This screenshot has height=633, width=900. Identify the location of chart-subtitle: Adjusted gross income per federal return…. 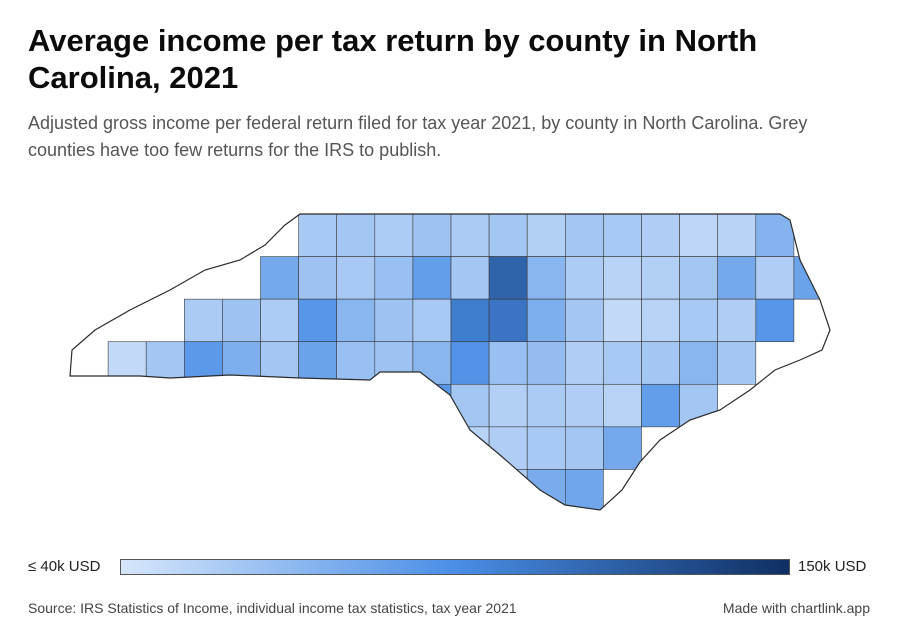
(418, 136).